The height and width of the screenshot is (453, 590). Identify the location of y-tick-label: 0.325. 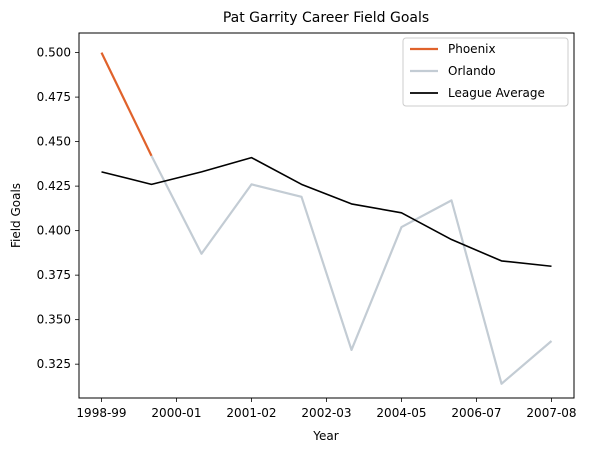
(54, 364).